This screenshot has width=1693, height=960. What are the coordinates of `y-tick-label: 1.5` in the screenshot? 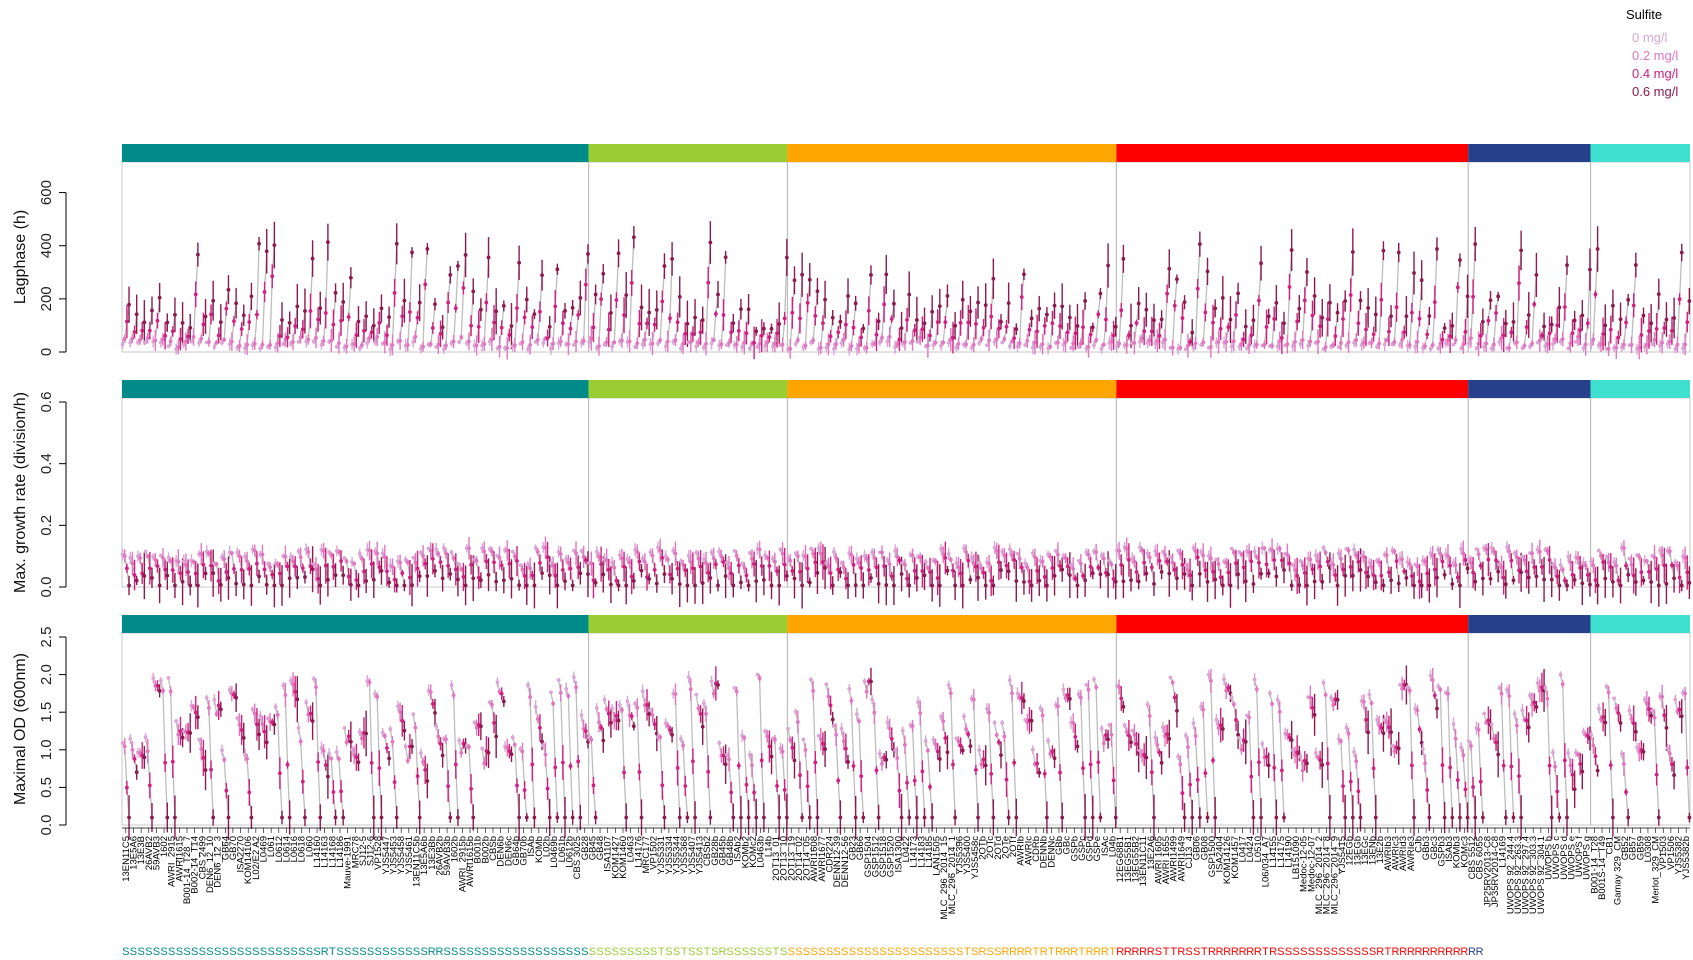 It's located at (46, 712).